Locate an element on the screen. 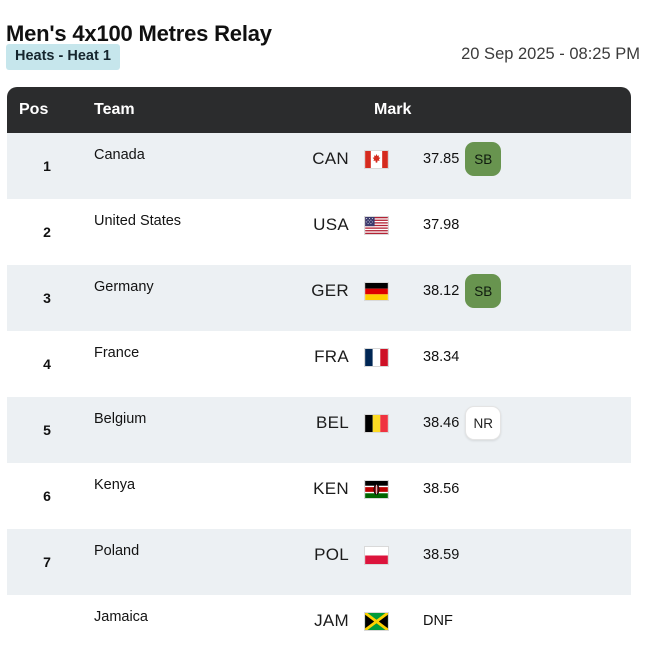  mark-cell: 38.46 NR is located at coordinates (527, 423).